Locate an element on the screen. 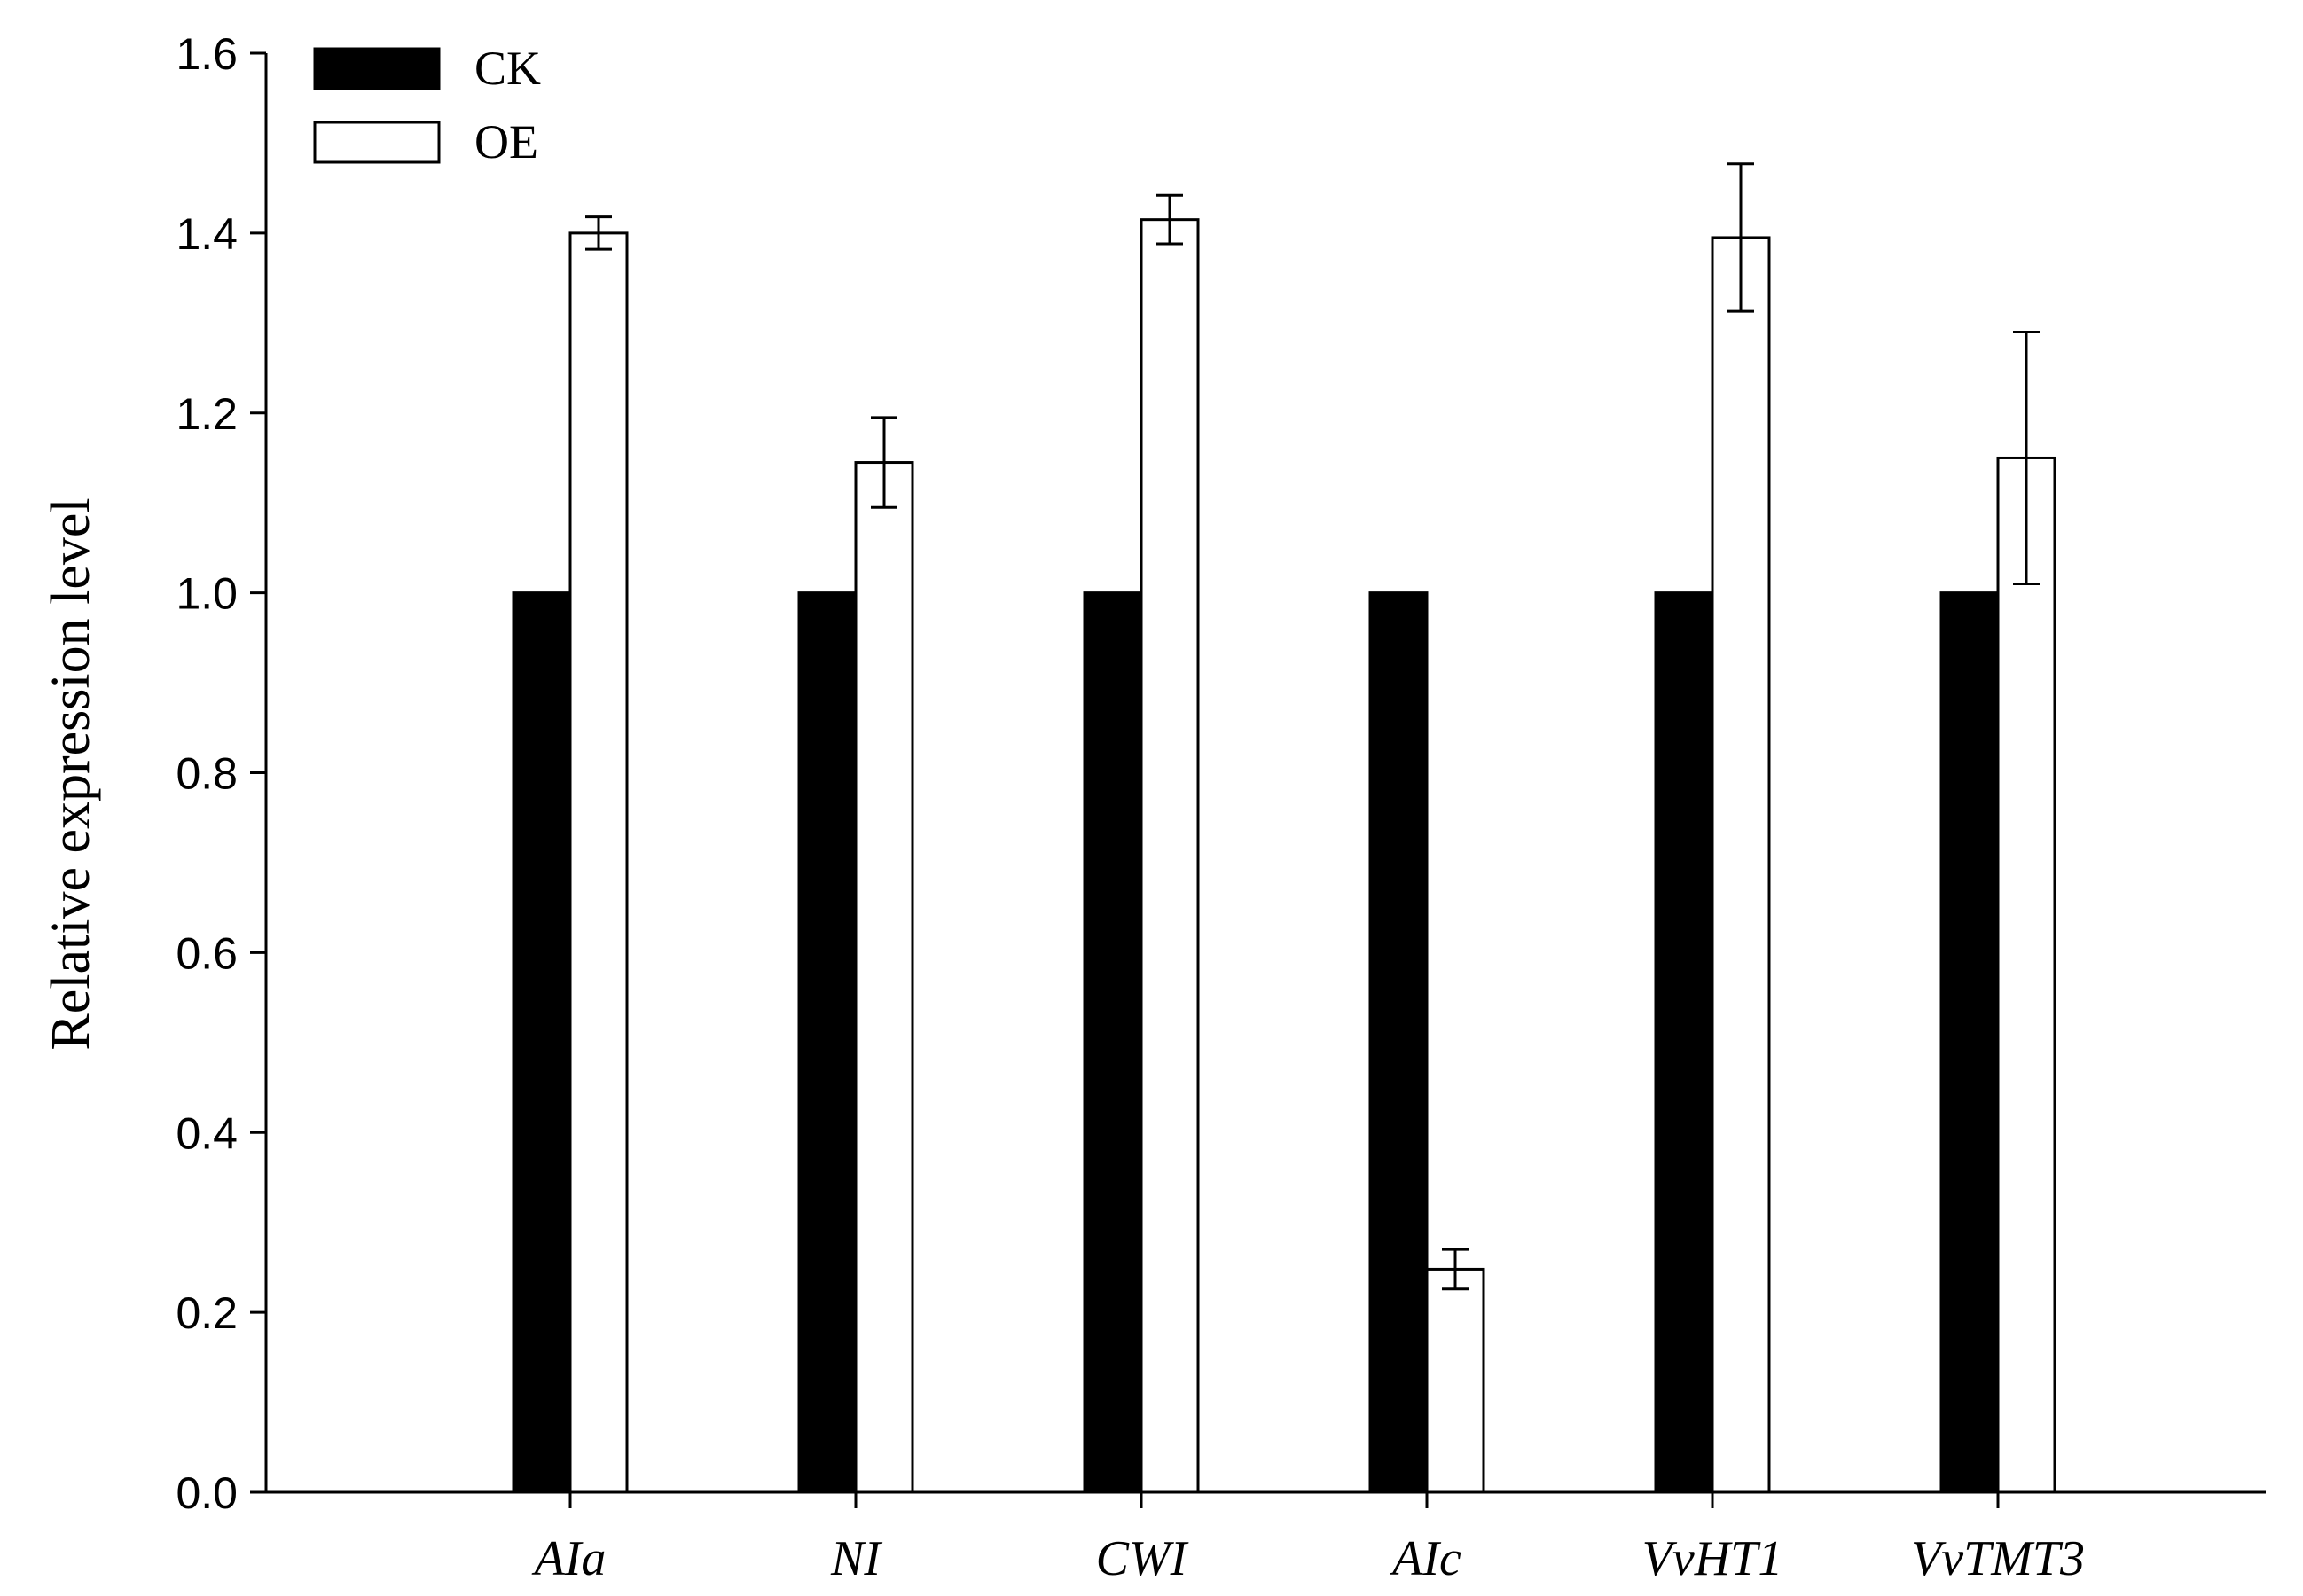 Image resolution: width=2303 pixels, height=1596 pixels. legend-swatch-oe is located at coordinates (377, 143).